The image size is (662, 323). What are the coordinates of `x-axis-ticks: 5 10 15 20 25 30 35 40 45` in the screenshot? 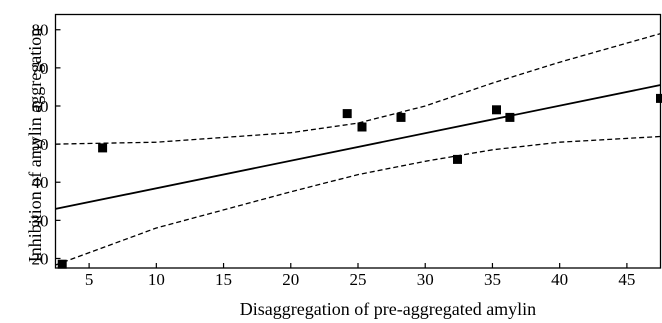 It's located at (360, 276).